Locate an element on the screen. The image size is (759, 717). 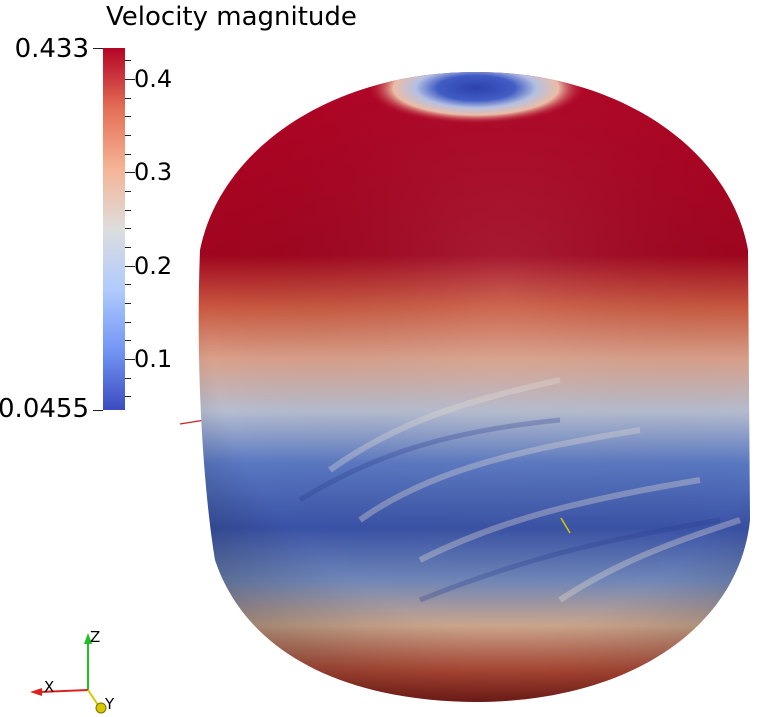
y-axis-label: Y is located at coordinates (110, 704).